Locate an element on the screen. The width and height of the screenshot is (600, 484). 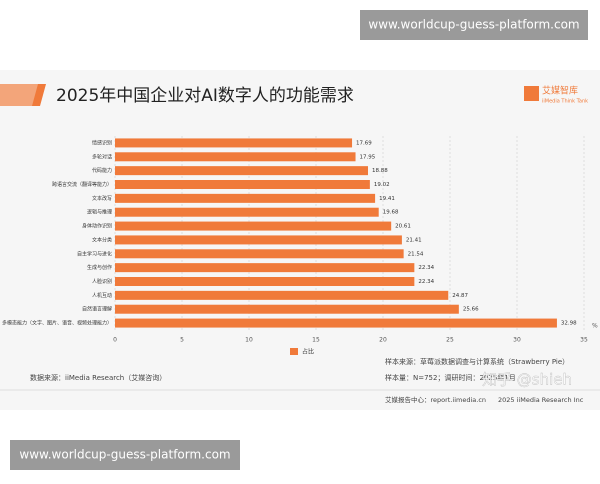
value-label: 17.95 is located at coordinates (368, 157).